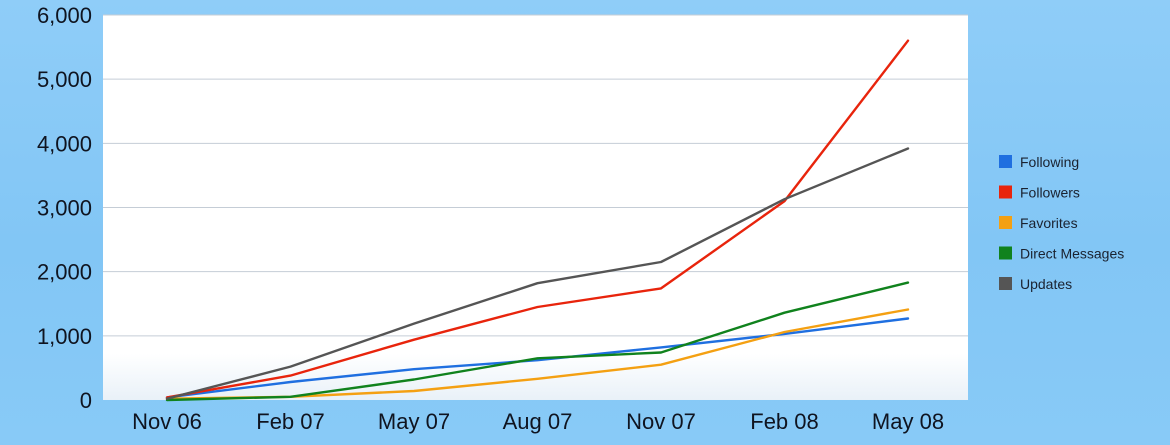 The height and width of the screenshot is (445, 1170). What do you see at coordinates (167, 421) in the screenshot?
I see `x-tick-label: Nov 06` at bounding box center [167, 421].